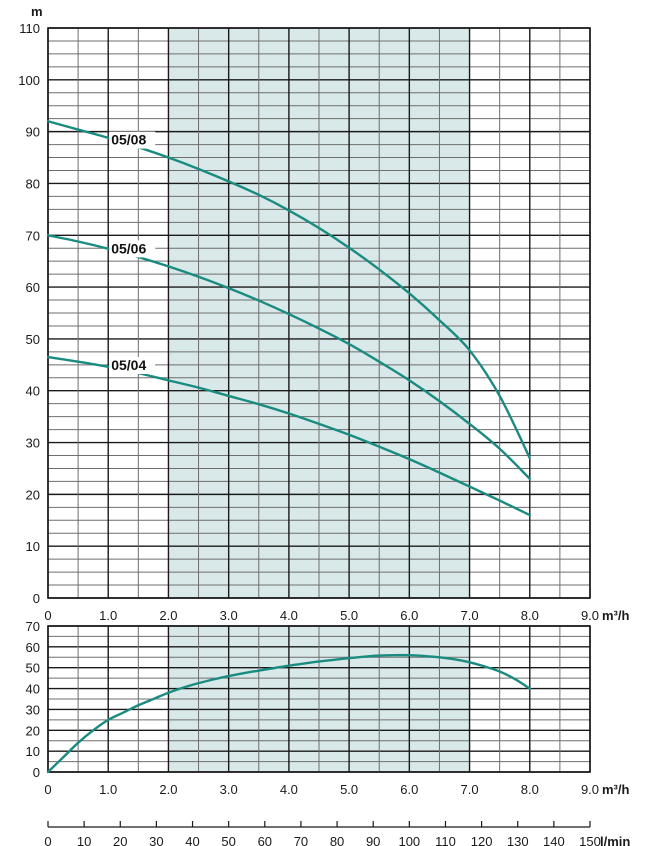 The height and width of the screenshot is (846, 666). I want to click on lmin-tick-label: 40, so click(192, 840).